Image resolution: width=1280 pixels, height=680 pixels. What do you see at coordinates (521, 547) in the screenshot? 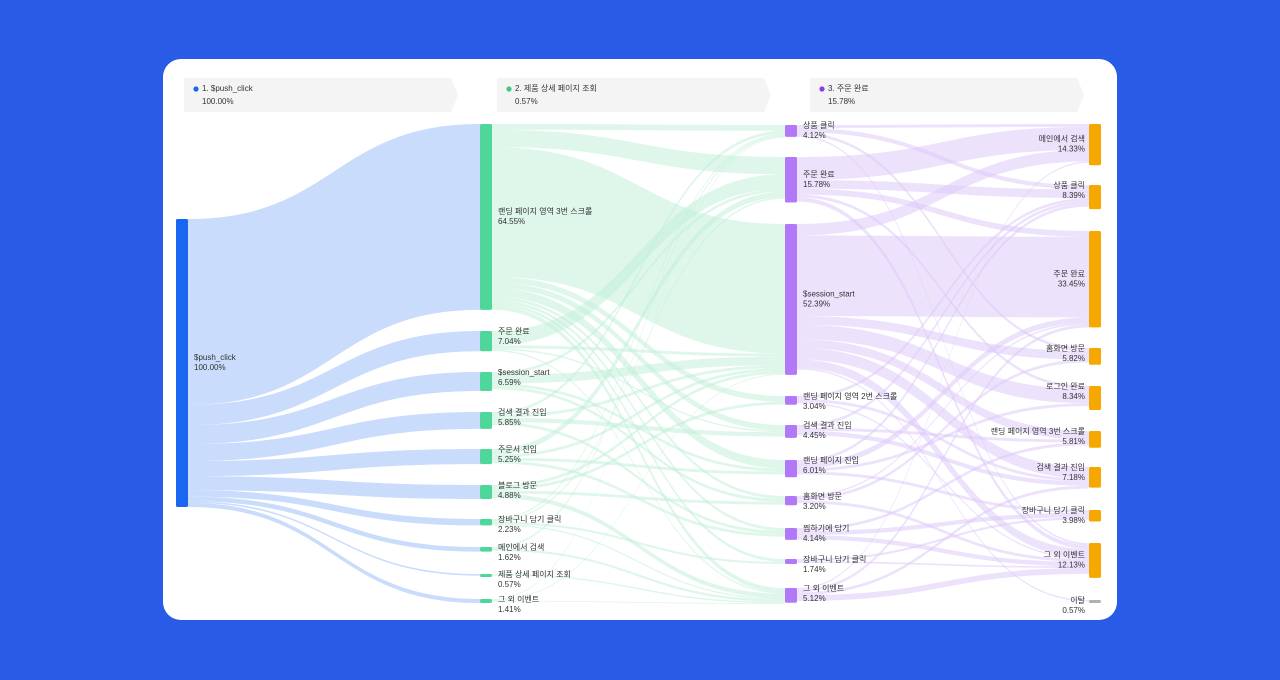
I see `node-label: 메인에서 검색` at bounding box center [521, 547].